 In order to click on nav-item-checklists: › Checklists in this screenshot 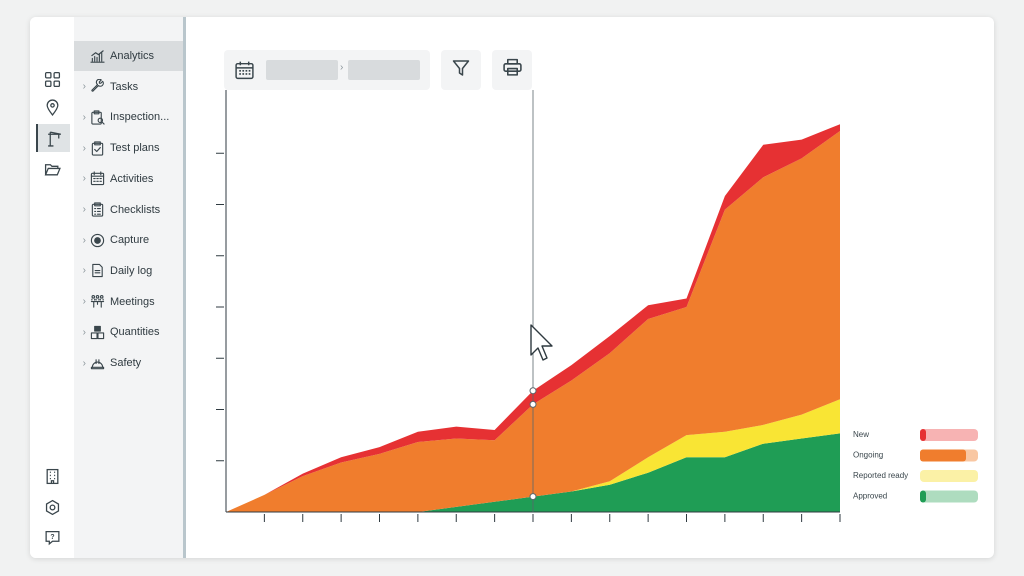, I will do `click(128, 210)`.